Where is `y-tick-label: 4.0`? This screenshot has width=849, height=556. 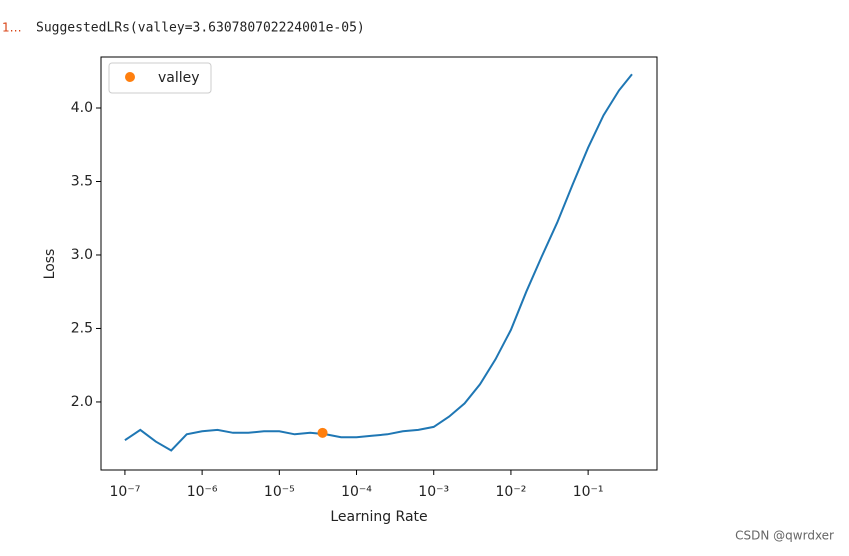 y-tick-label: 4.0 is located at coordinates (82, 108).